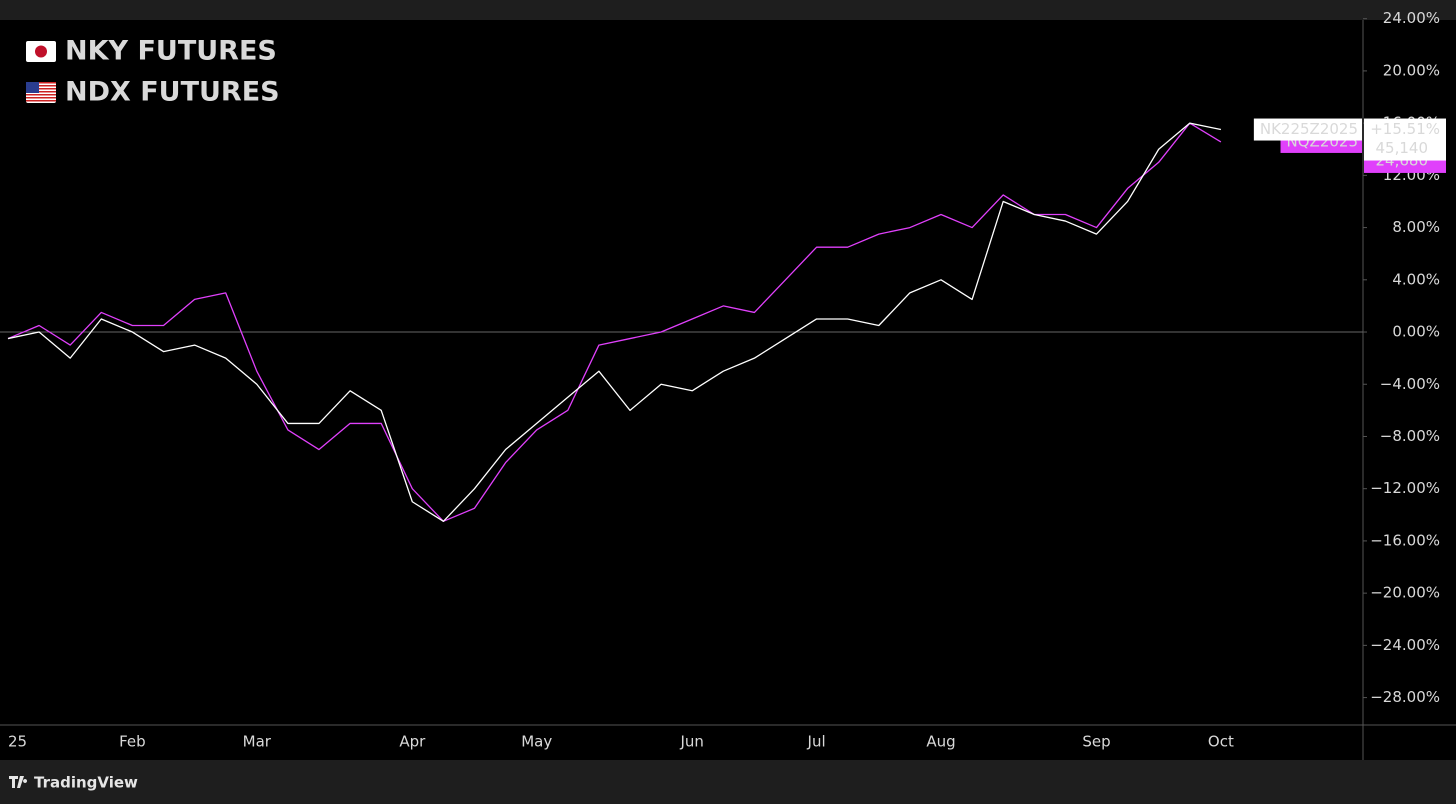 The width and height of the screenshot is (1456, 804). I want to click on flag-canton, so click(32, 87).